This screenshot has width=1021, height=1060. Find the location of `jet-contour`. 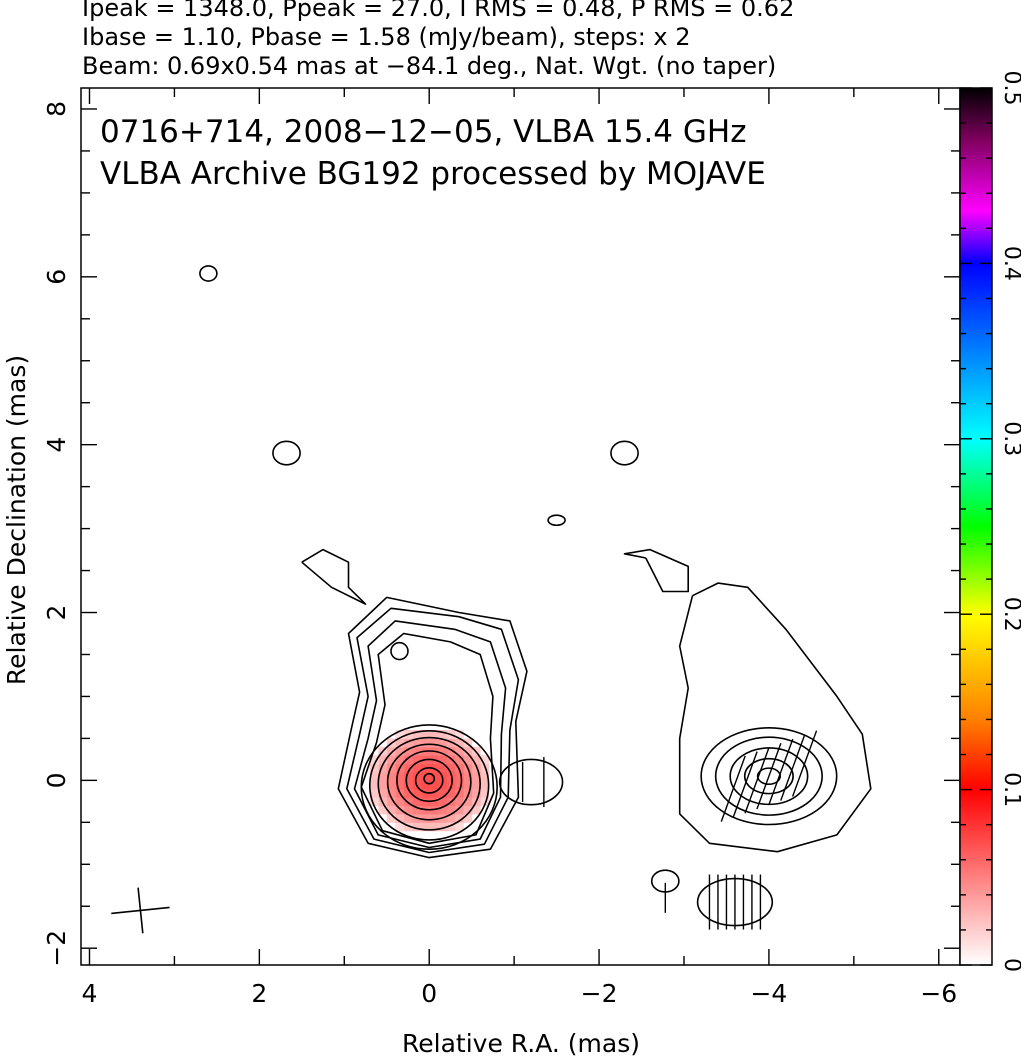

jet-contour is located at coordinates (433, 730).